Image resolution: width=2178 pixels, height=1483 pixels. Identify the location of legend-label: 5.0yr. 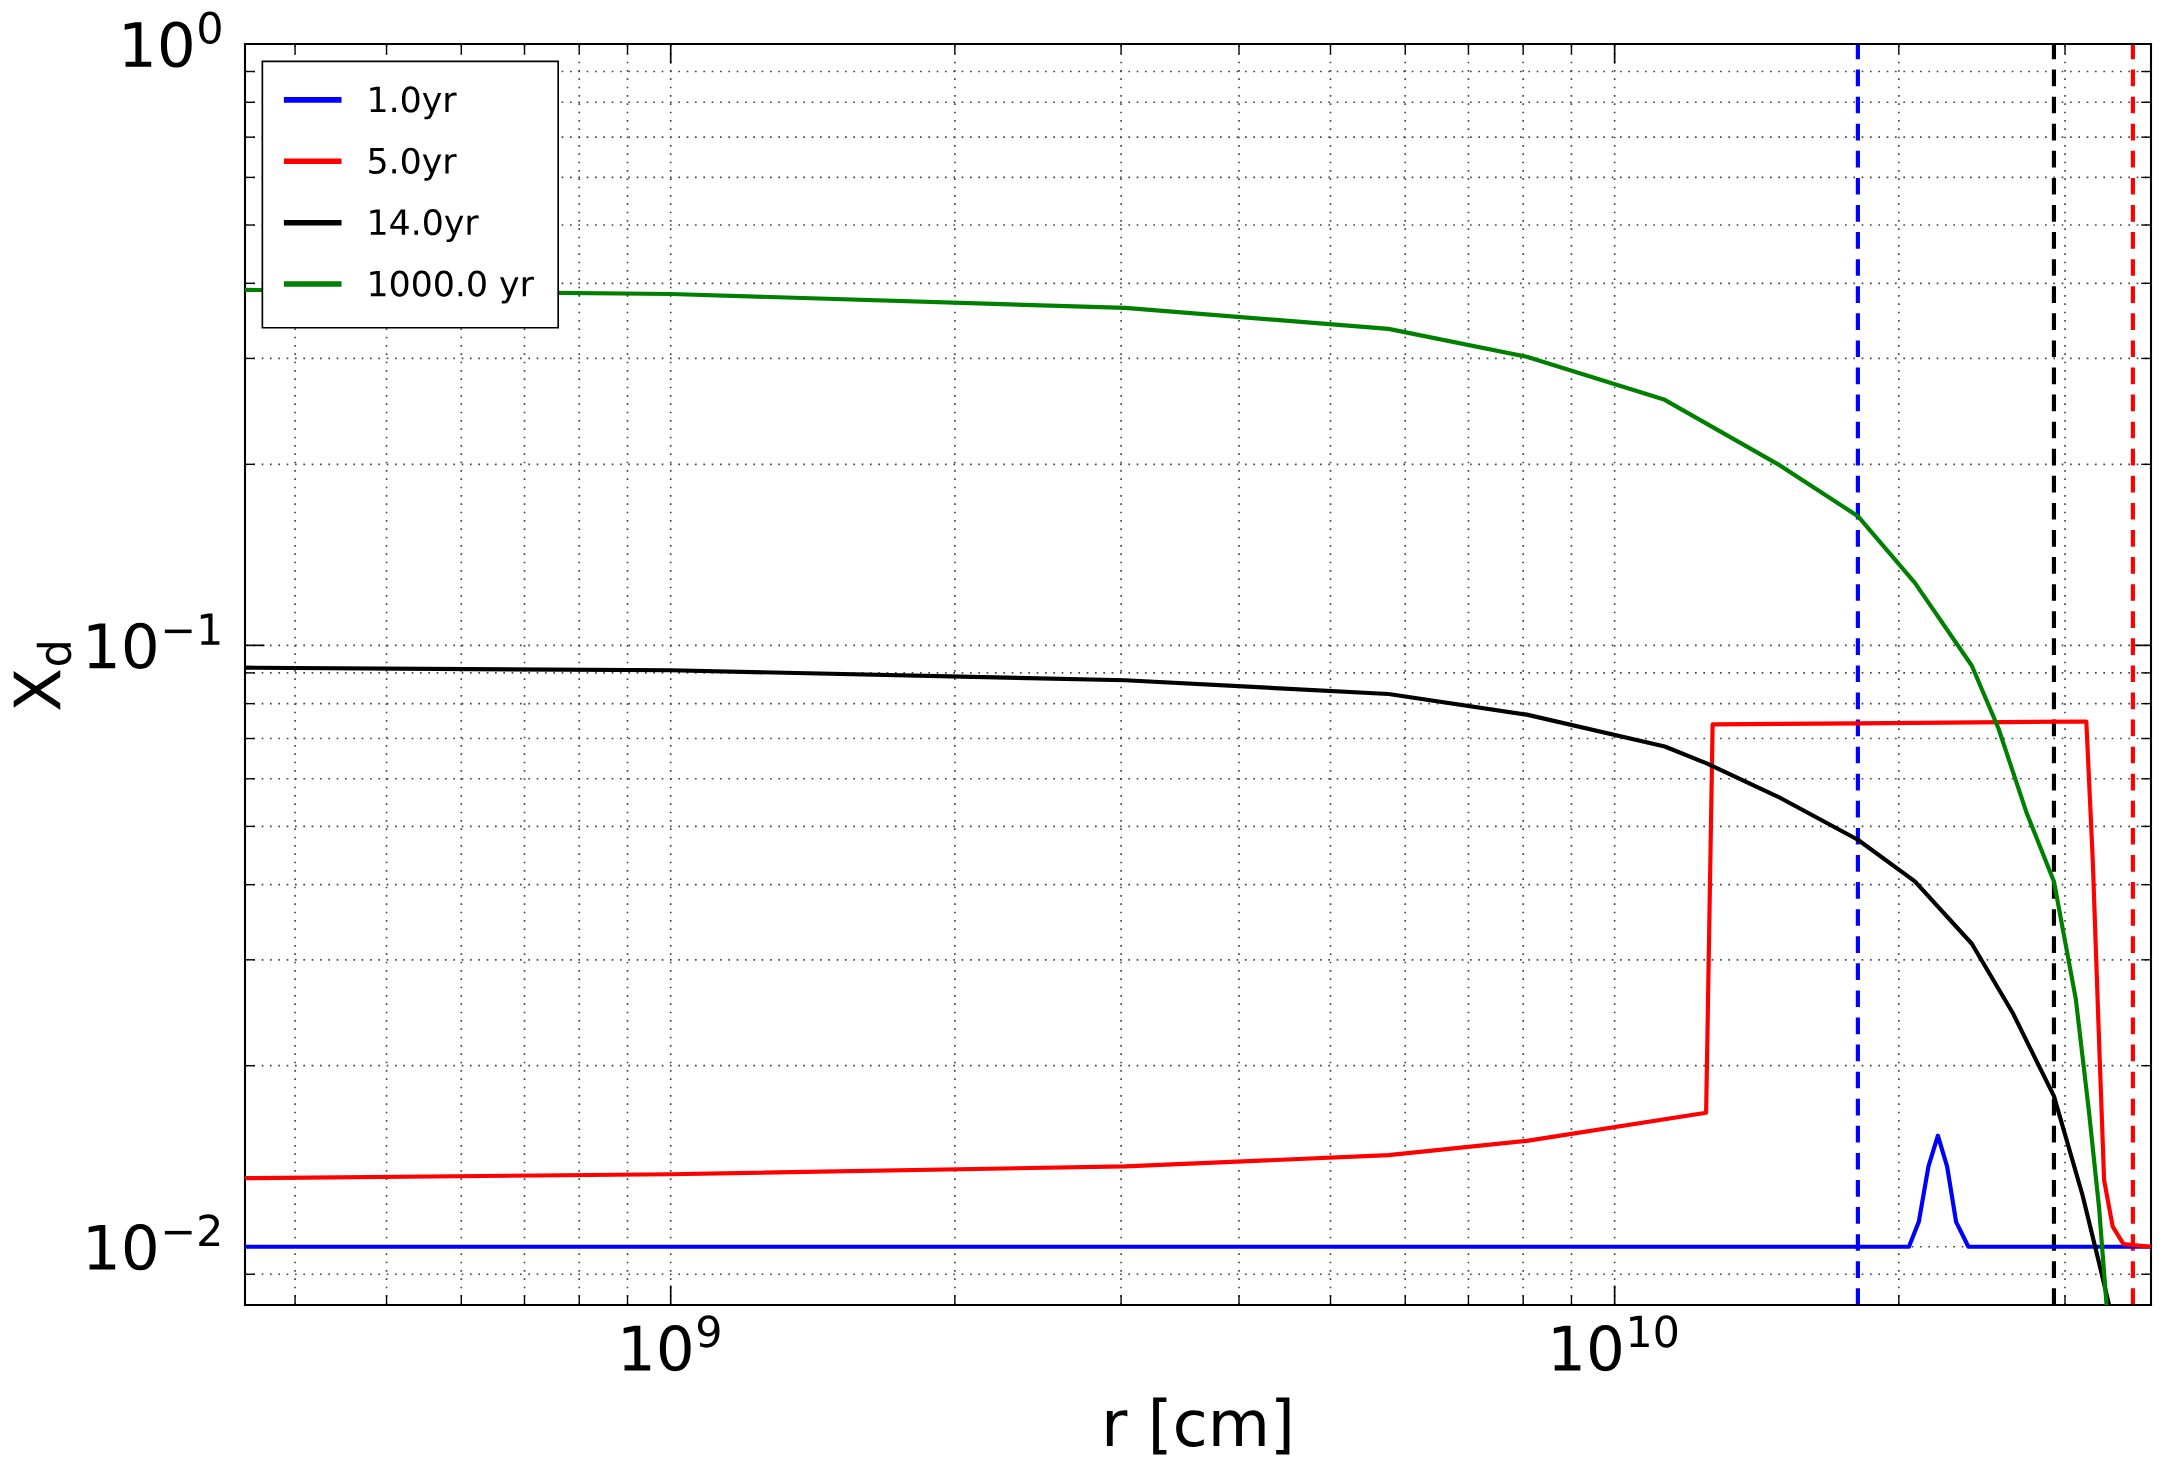
(413, 164).